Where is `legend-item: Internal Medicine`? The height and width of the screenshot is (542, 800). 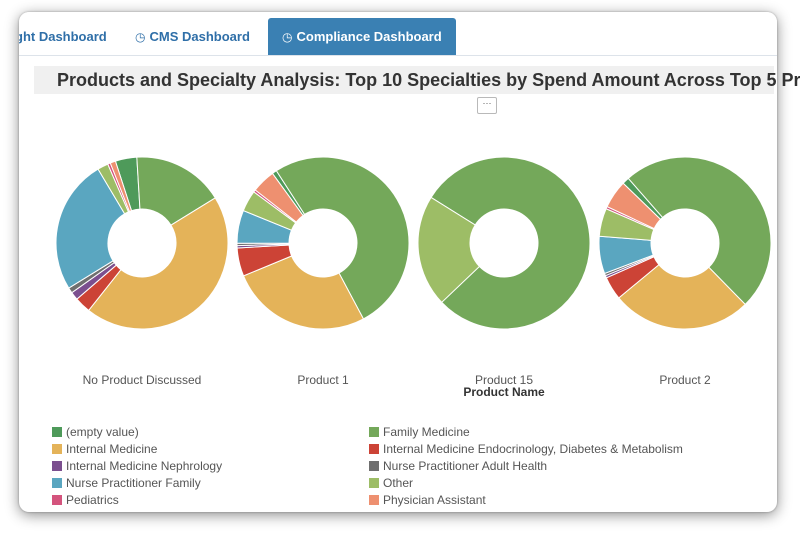
legend-item: Internal Medicine is located at coordinates (104, 449).